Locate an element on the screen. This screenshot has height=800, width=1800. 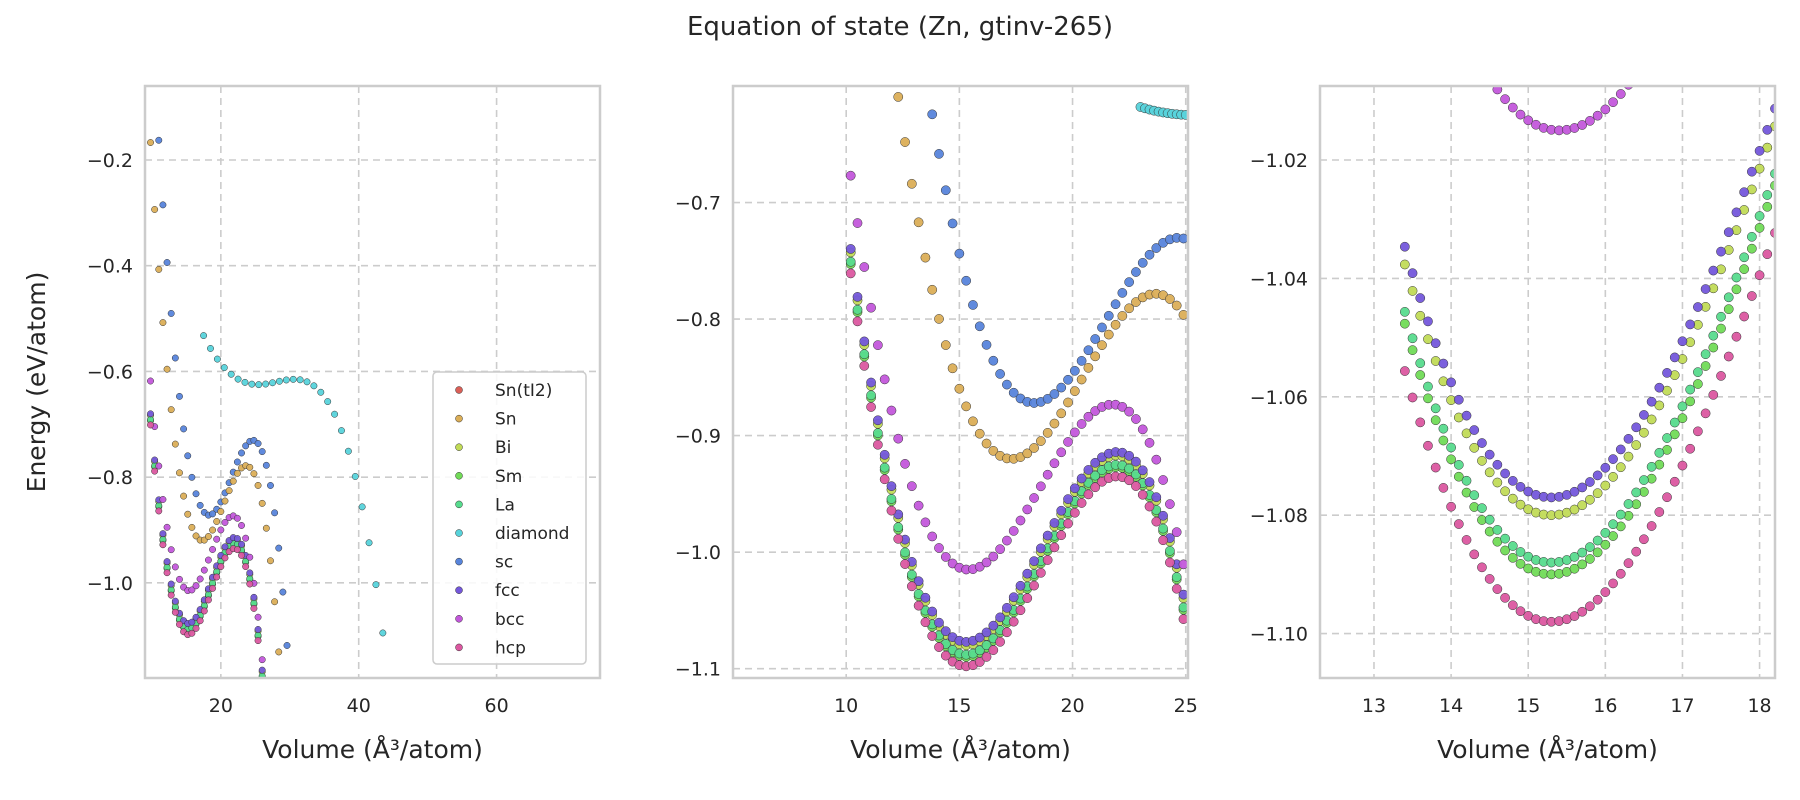
scatter-points is located at coordinates (1016, 382).